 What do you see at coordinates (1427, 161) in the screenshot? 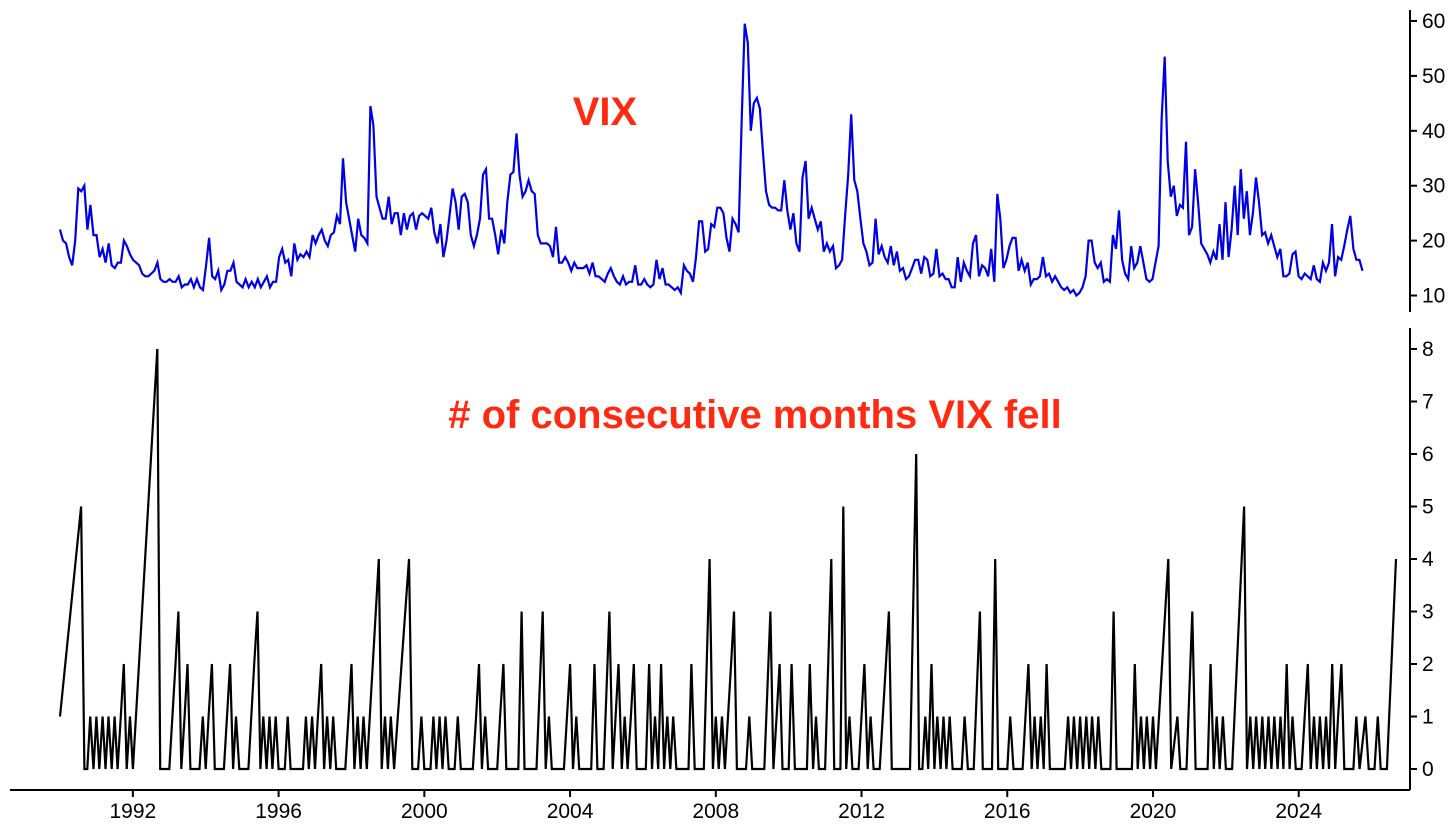
I see `vix-y-axis: 10 20 30 40 50 60` at bounding box center [1427, 161].